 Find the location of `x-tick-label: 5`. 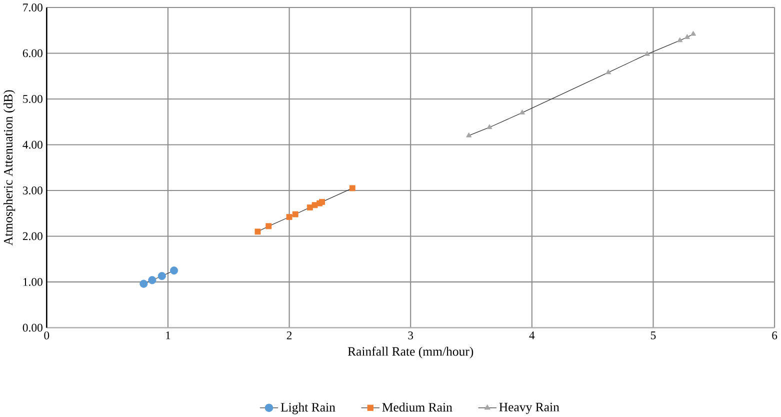

x-tick-label: 5 is located at coordinates (653, 335).